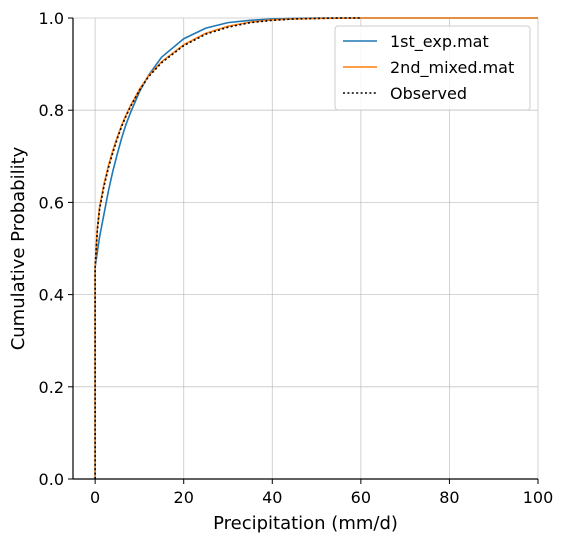 The height and width of the screenshot is (543, 564). I want to click on legend-label-2: Observed, so click(428, 93).